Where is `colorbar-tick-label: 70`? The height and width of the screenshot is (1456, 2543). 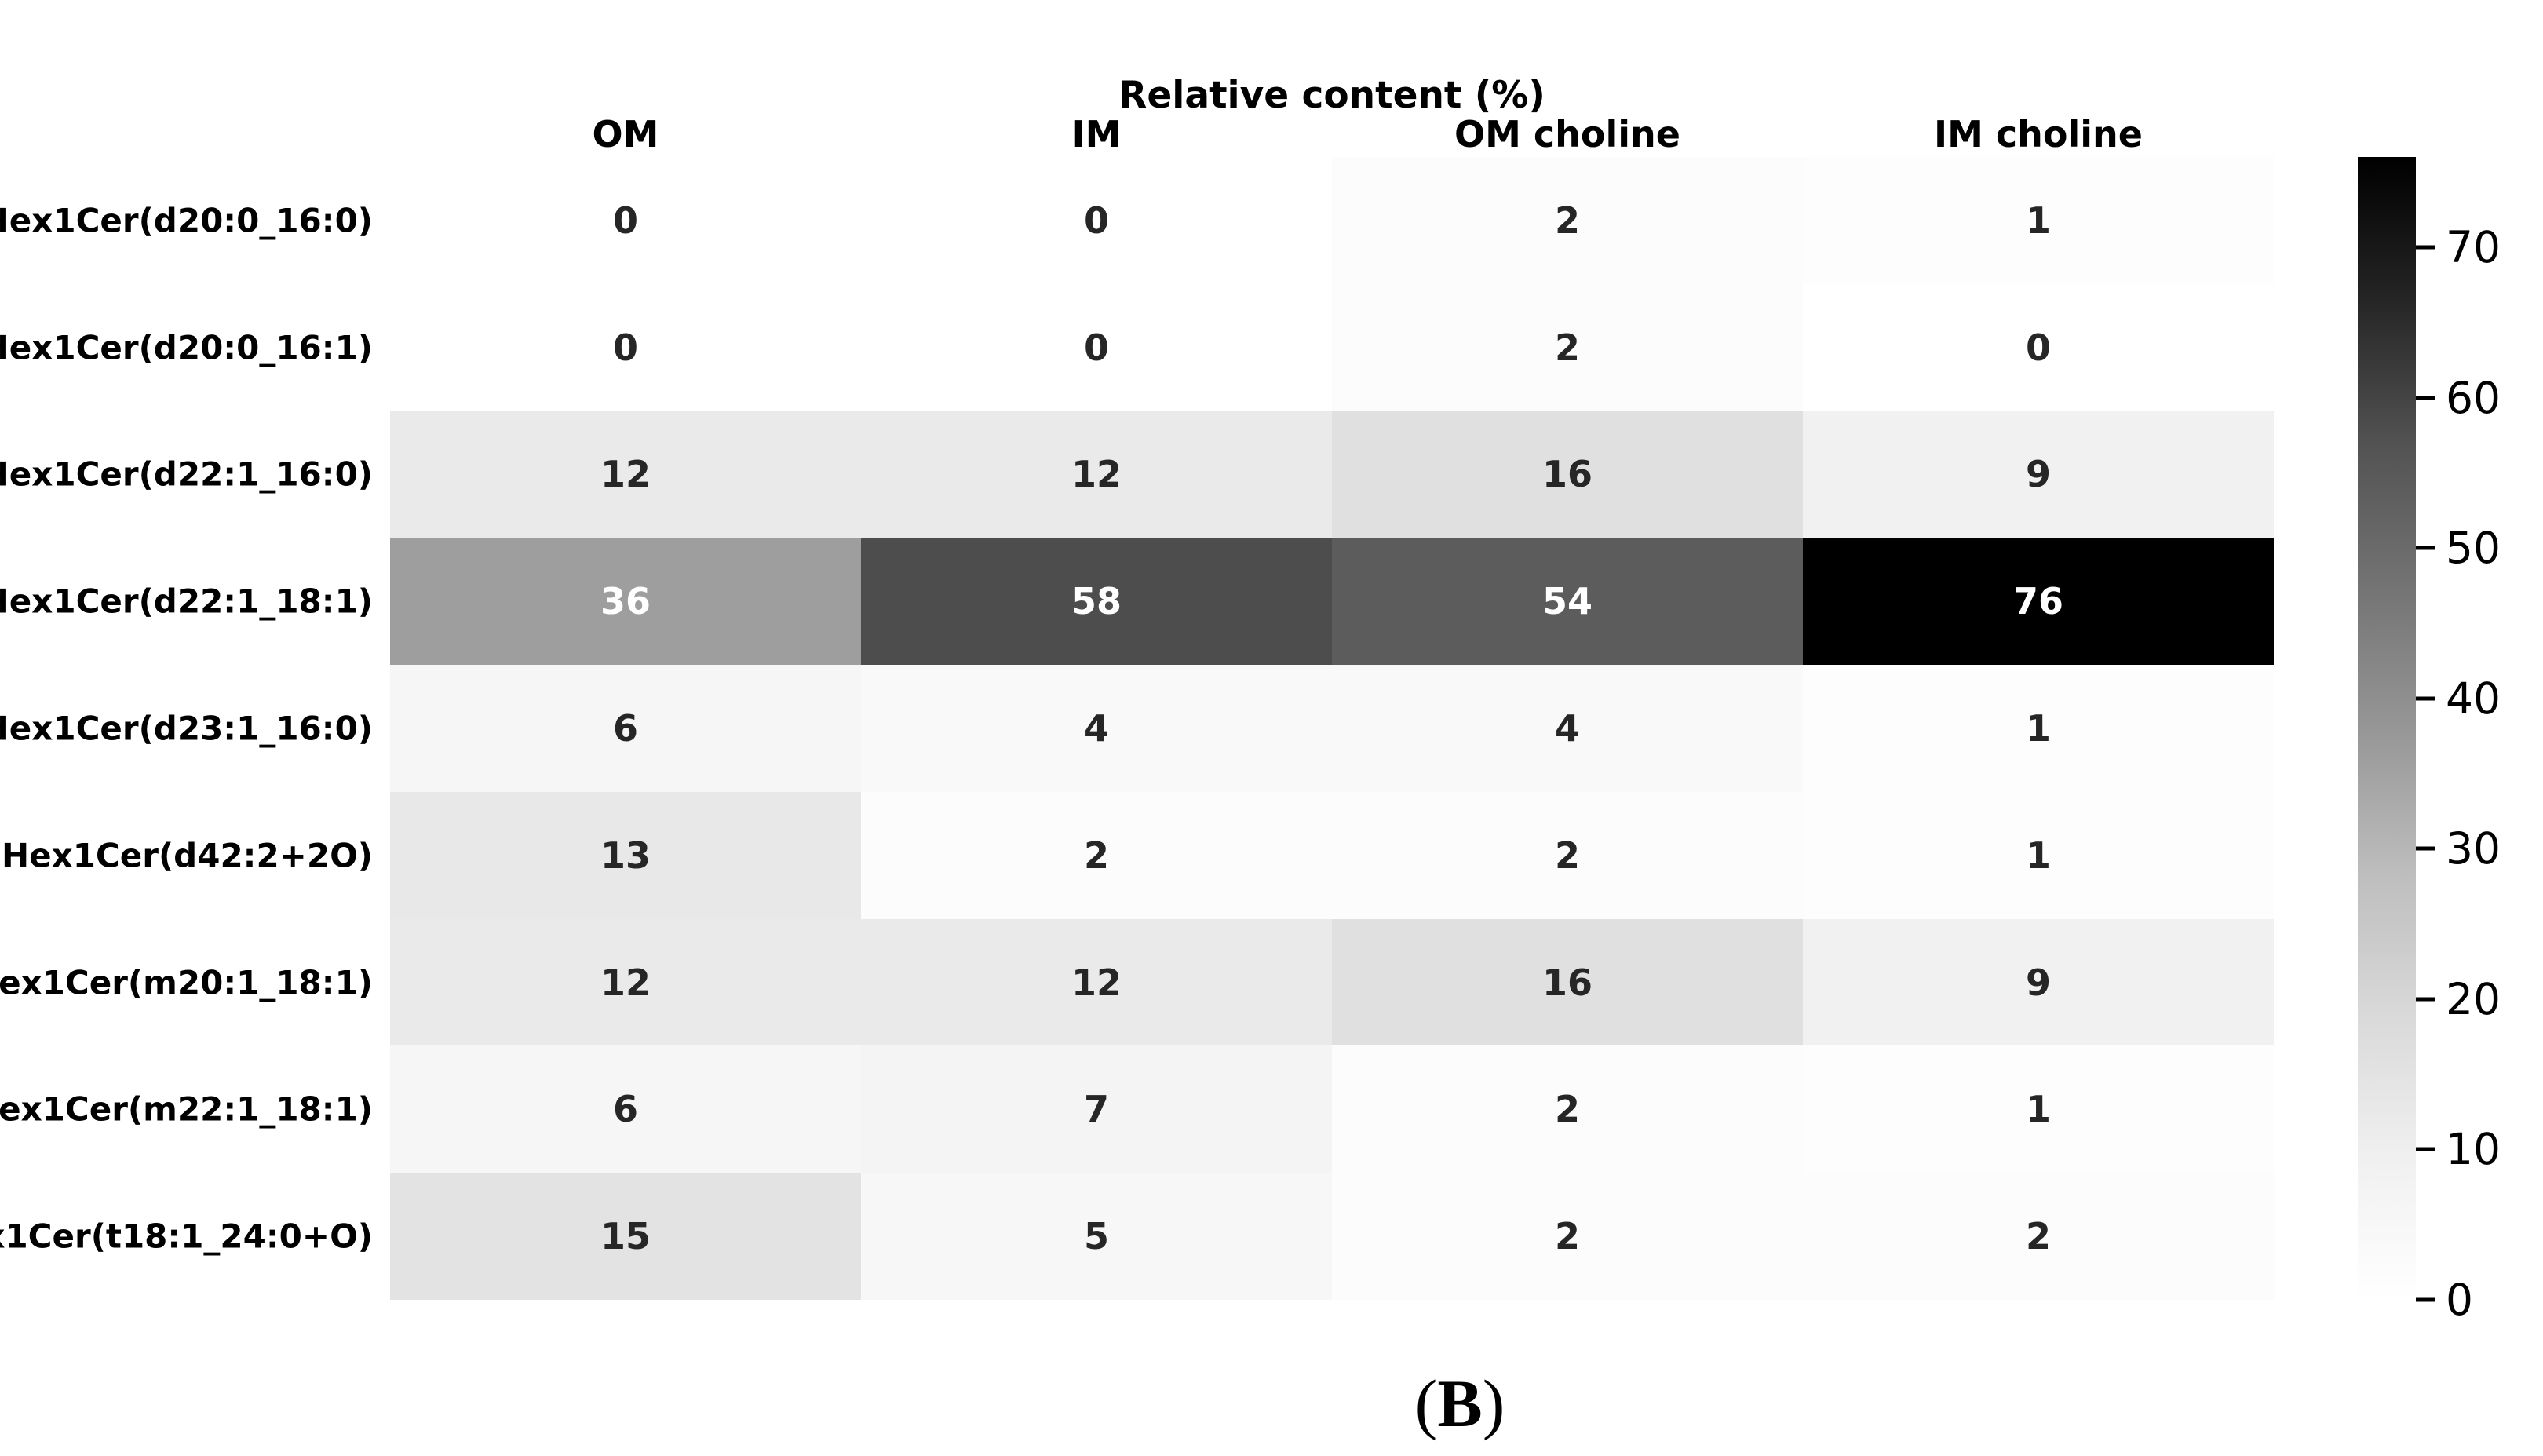
colorbar-tick-label: 70 is located at coordinates (2473, 247).